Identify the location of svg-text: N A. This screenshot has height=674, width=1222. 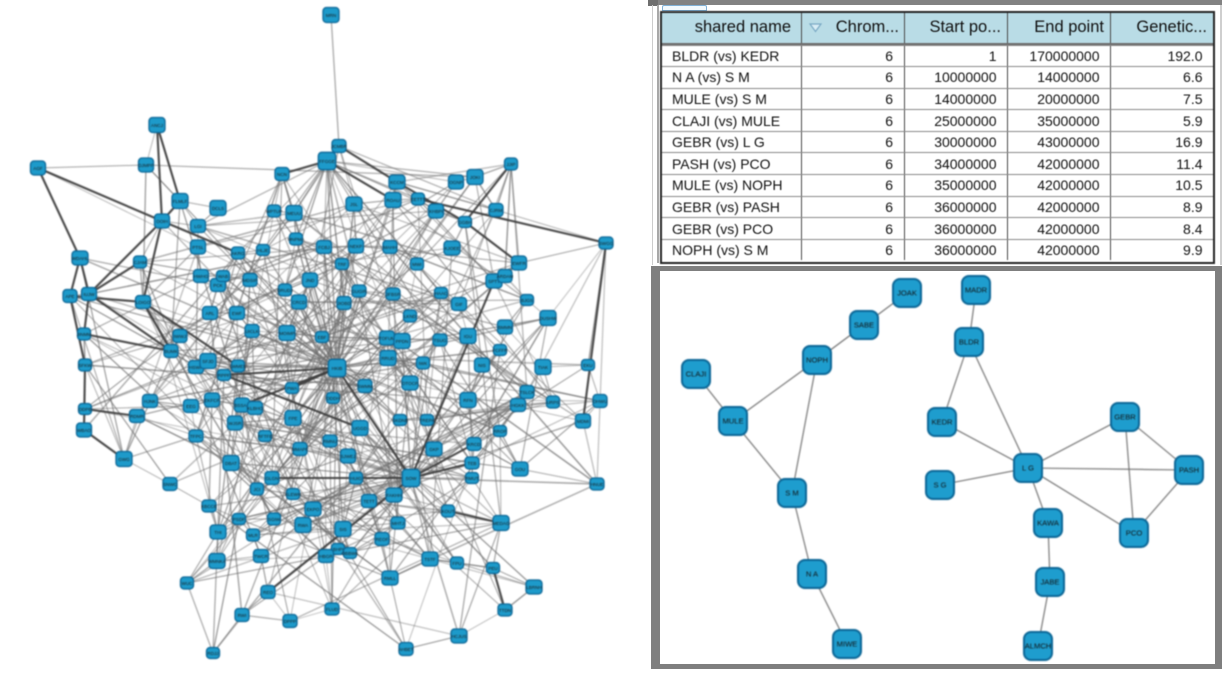
(812, 574).